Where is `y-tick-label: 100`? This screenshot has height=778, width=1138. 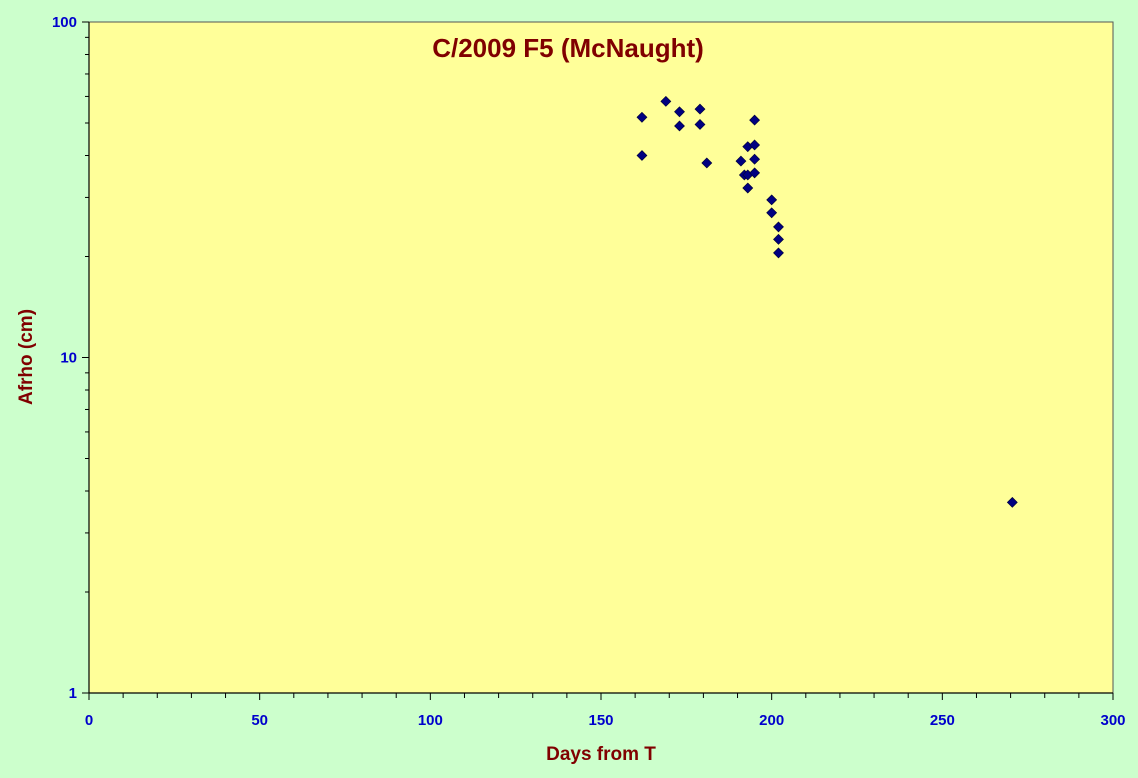
y-tick-label: 100 is located at coordinates (64, 22).